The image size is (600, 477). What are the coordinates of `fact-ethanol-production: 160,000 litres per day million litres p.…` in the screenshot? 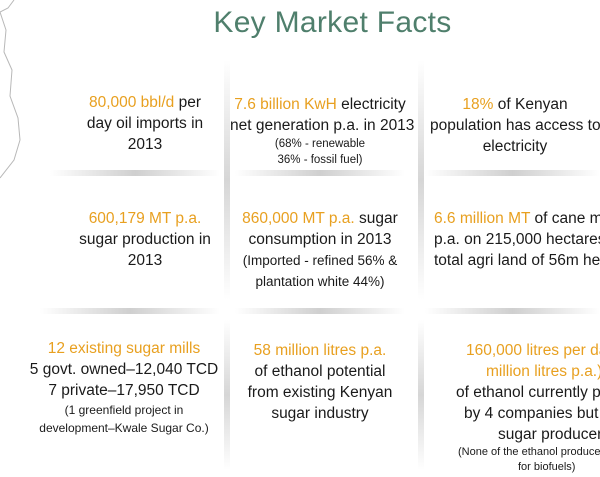 It's located at (528, 407).